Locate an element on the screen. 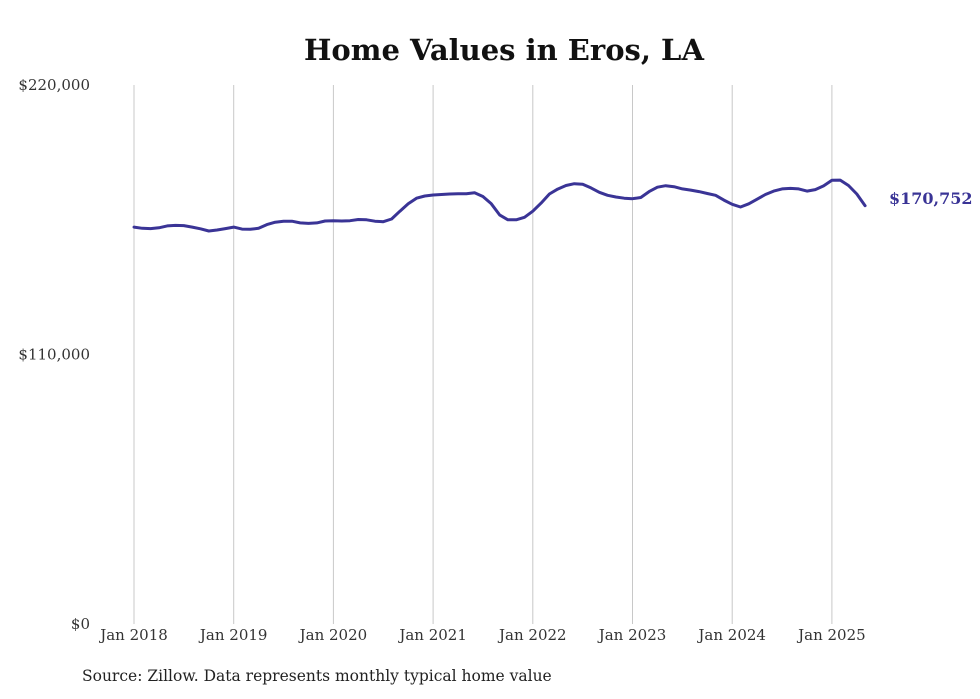  x-tick-label: Jan 2019 is located at coordinates (233, 635).